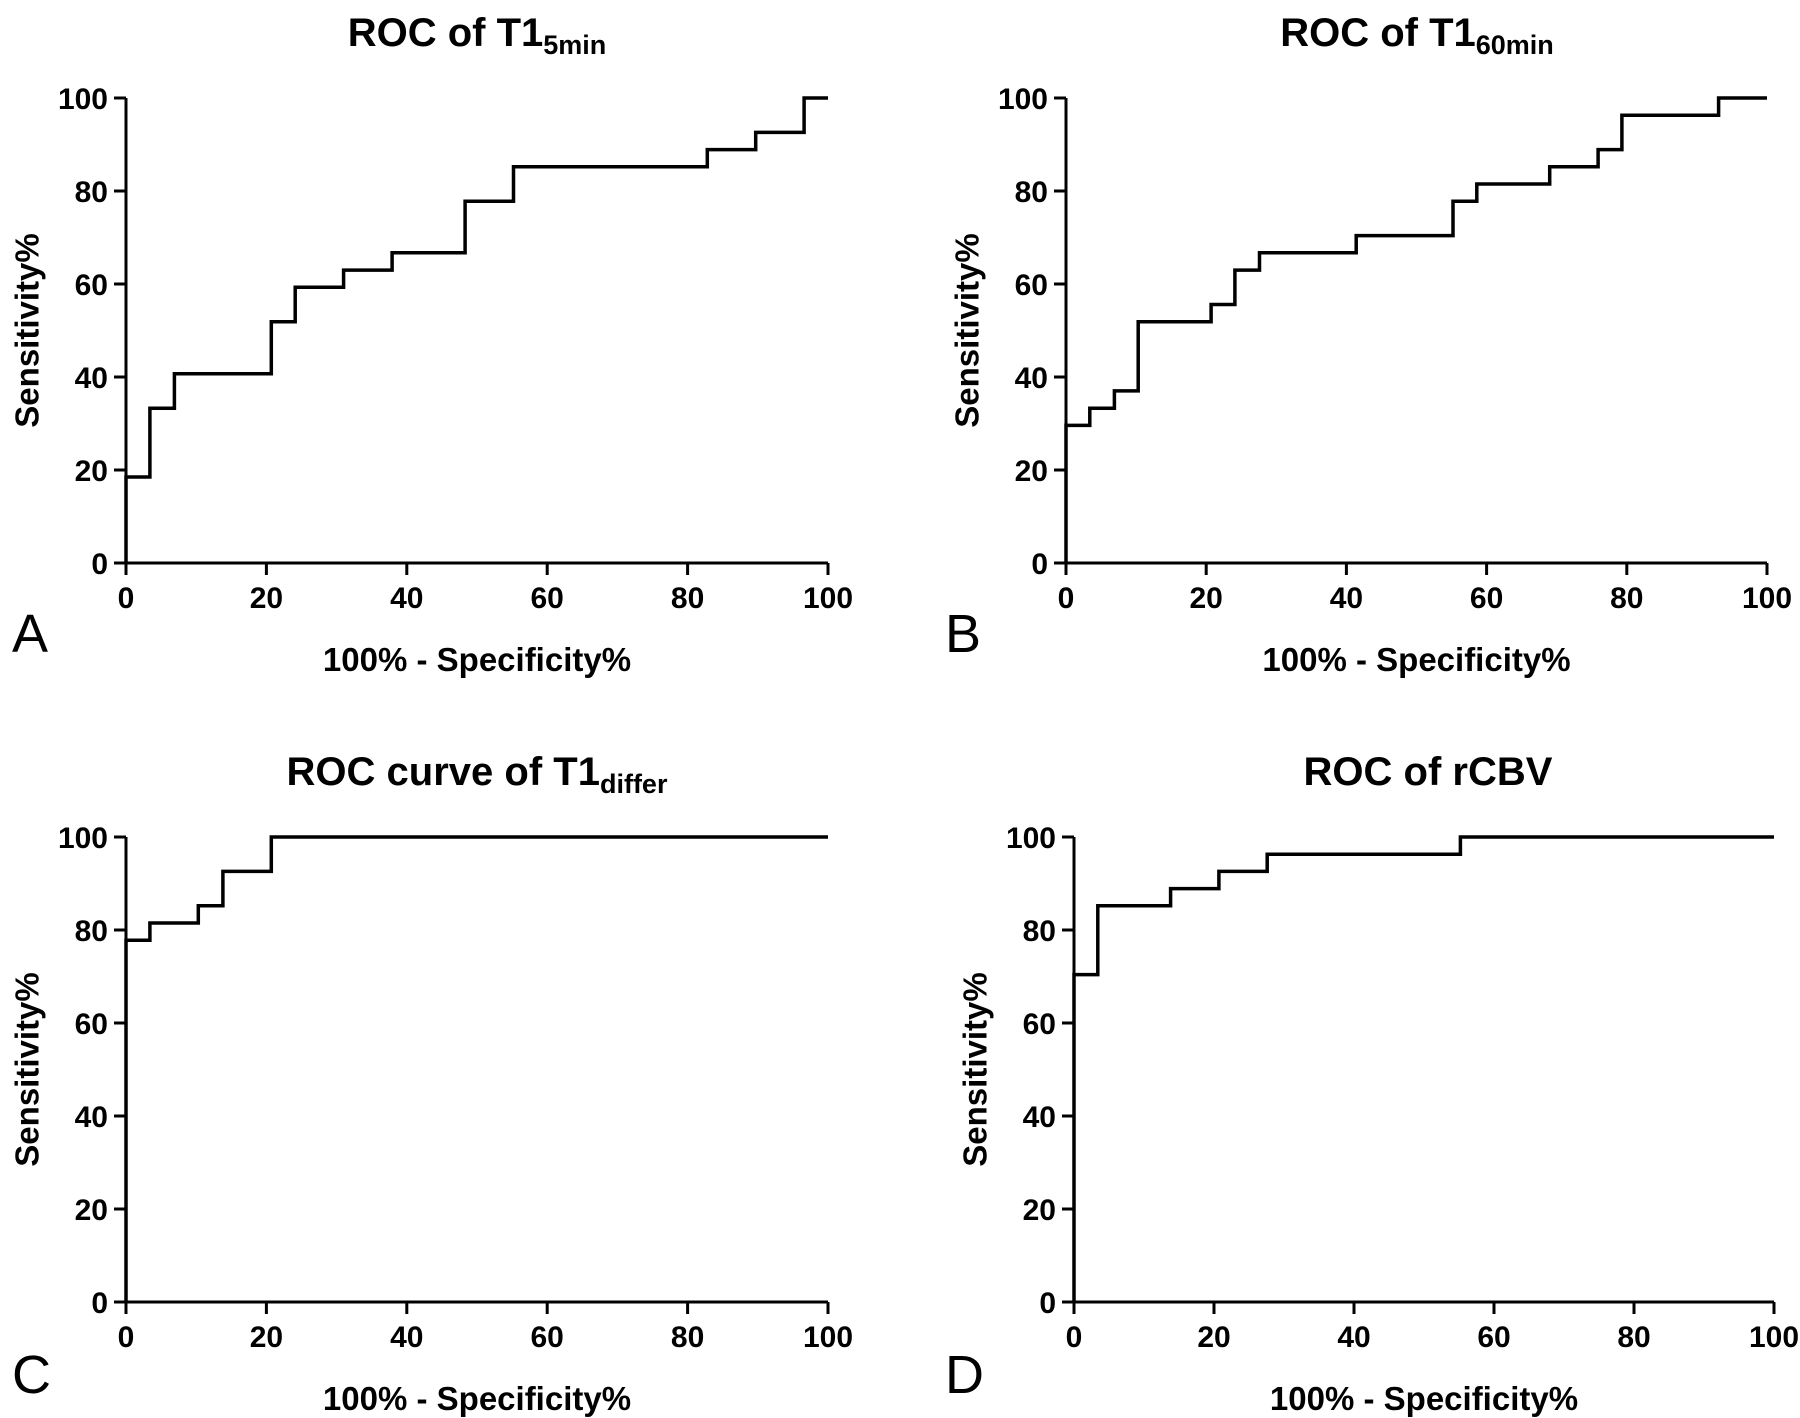 The height and width of the screenshot is (1418, 1800). I want to click on chart-title: ROC of T15min, so click(477, 36).